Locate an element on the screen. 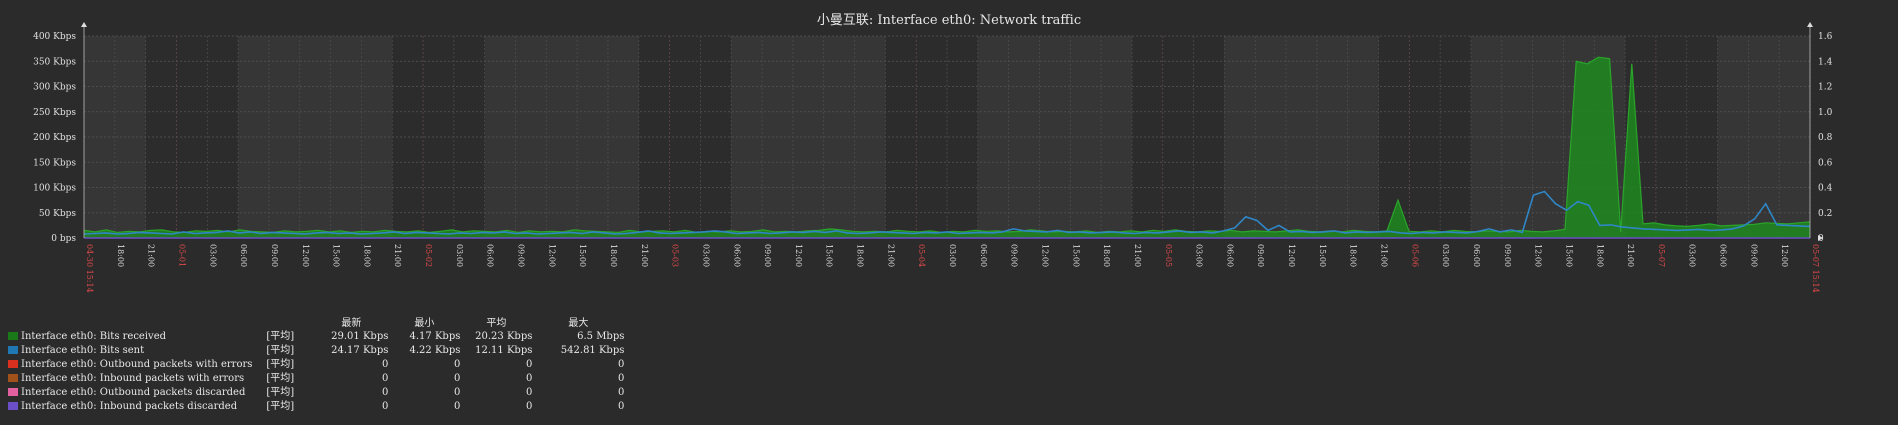 The image size is (1898, 425). x-tick-label: 04-30 15:14 is located at coordinates (89, 268).